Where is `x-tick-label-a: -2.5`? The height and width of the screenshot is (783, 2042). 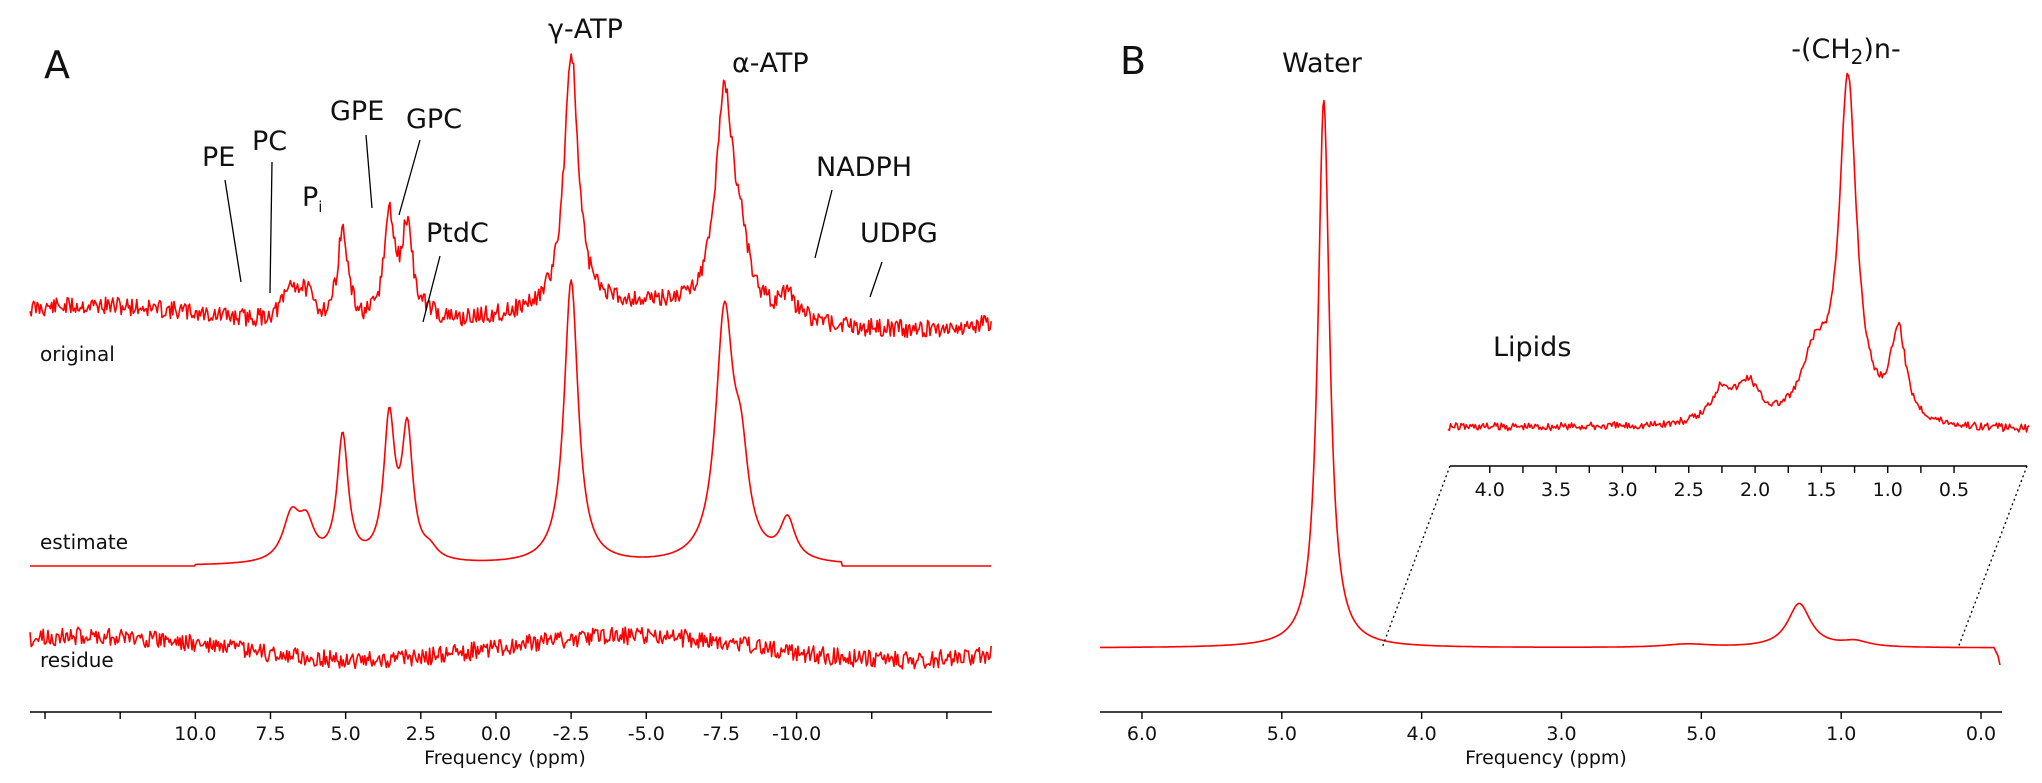
x-tick-label-a: -2.5 is located at coordinates (571, 734).